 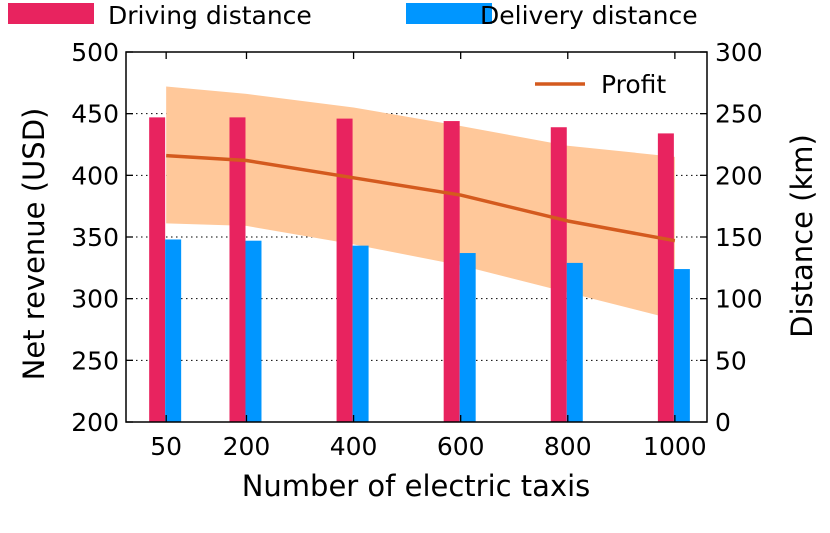 What do you see at coordinates (95, 422) in the screenshot?
I see `y-left-tick-label: 200` at bounding box center [95, 422].